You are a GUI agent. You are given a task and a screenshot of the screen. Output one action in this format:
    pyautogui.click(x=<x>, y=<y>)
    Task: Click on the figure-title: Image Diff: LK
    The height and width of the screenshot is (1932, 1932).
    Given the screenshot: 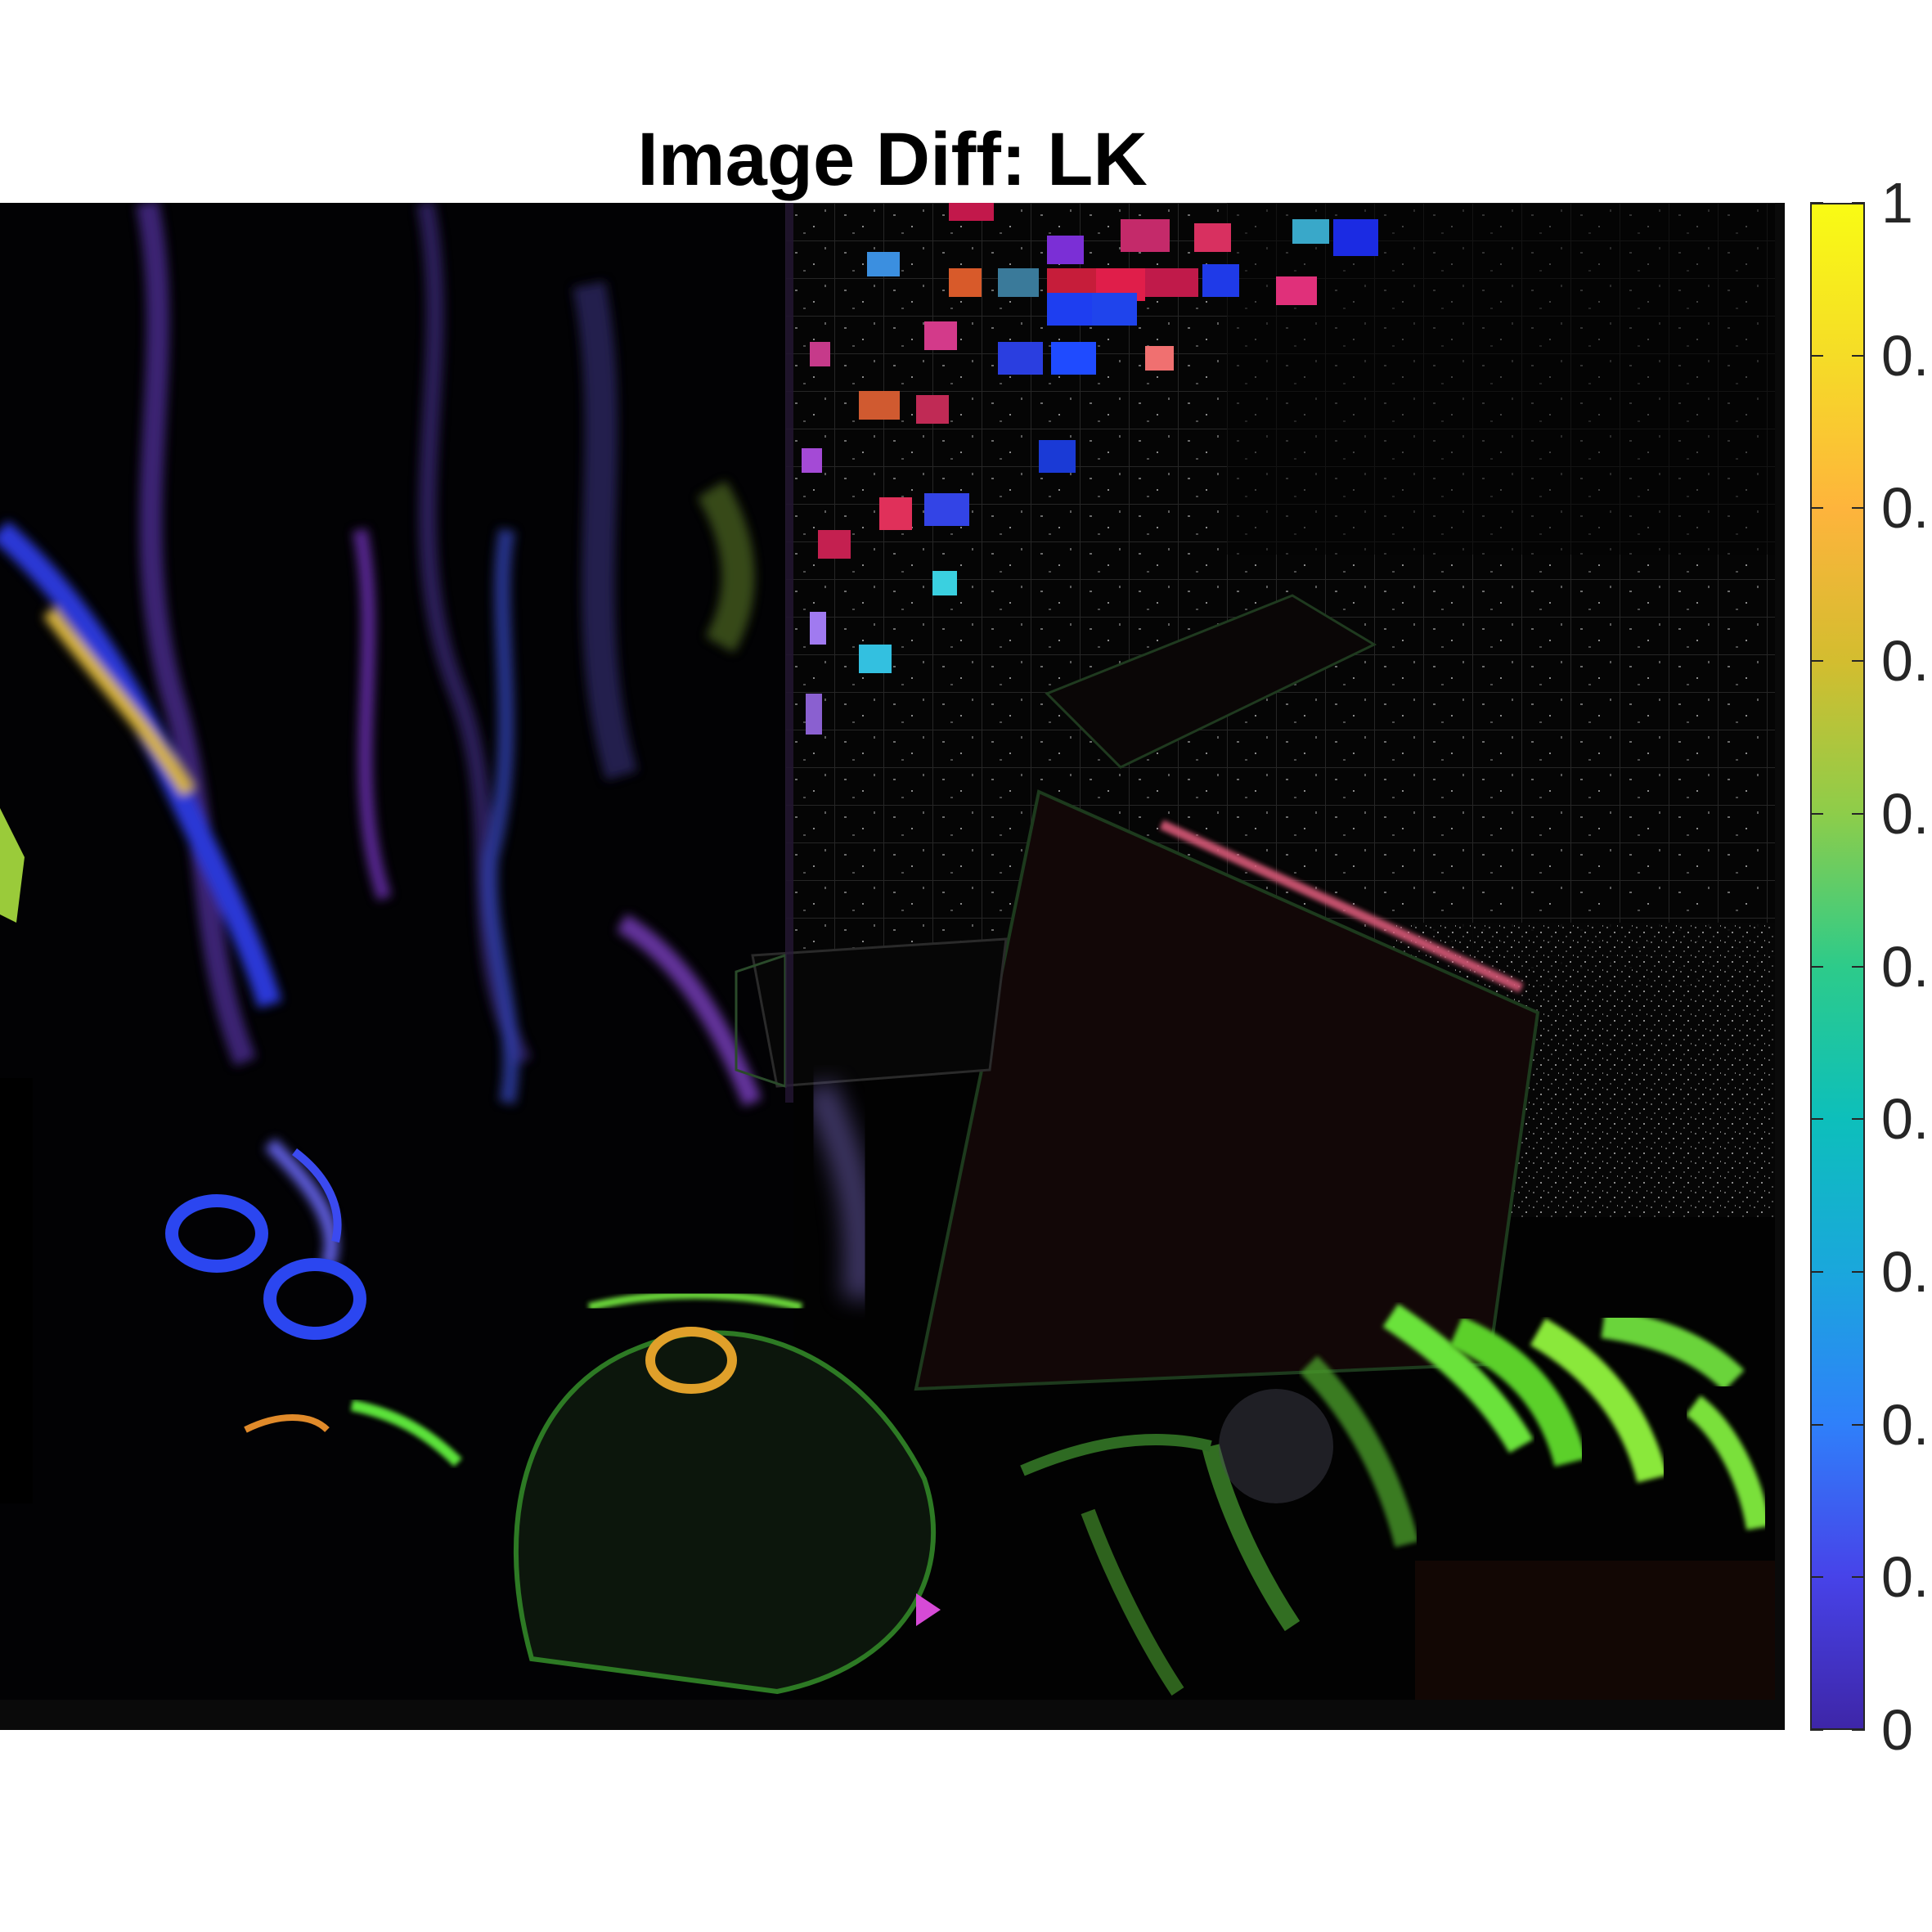 What is the action you would take?
    pyautogui.click(x=893, y=160)
    